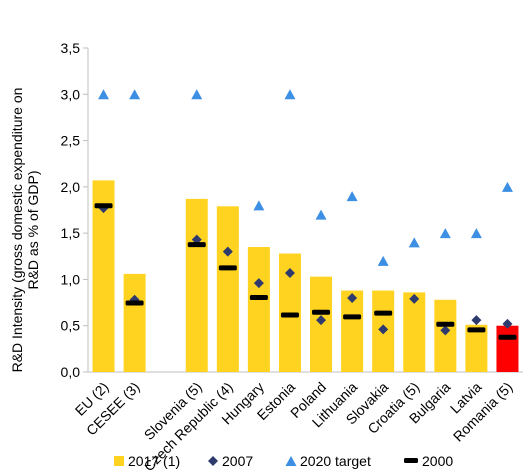 Image resolution: width=527 pixels, height=476 pixels. I want to click on y-tick-label: 3,5, so click(71, 48).